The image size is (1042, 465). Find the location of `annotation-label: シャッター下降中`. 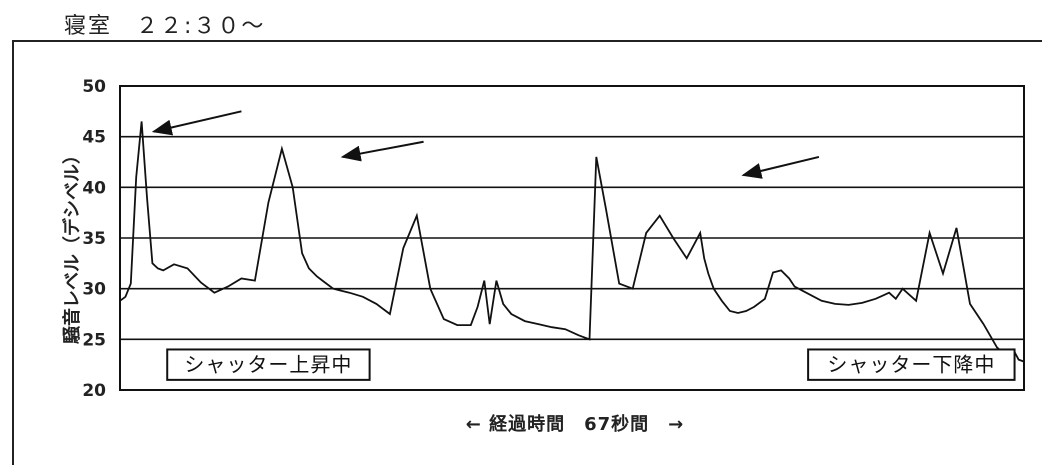

annotation-label: シャッター下降中 is located at coordinates (911, 365).